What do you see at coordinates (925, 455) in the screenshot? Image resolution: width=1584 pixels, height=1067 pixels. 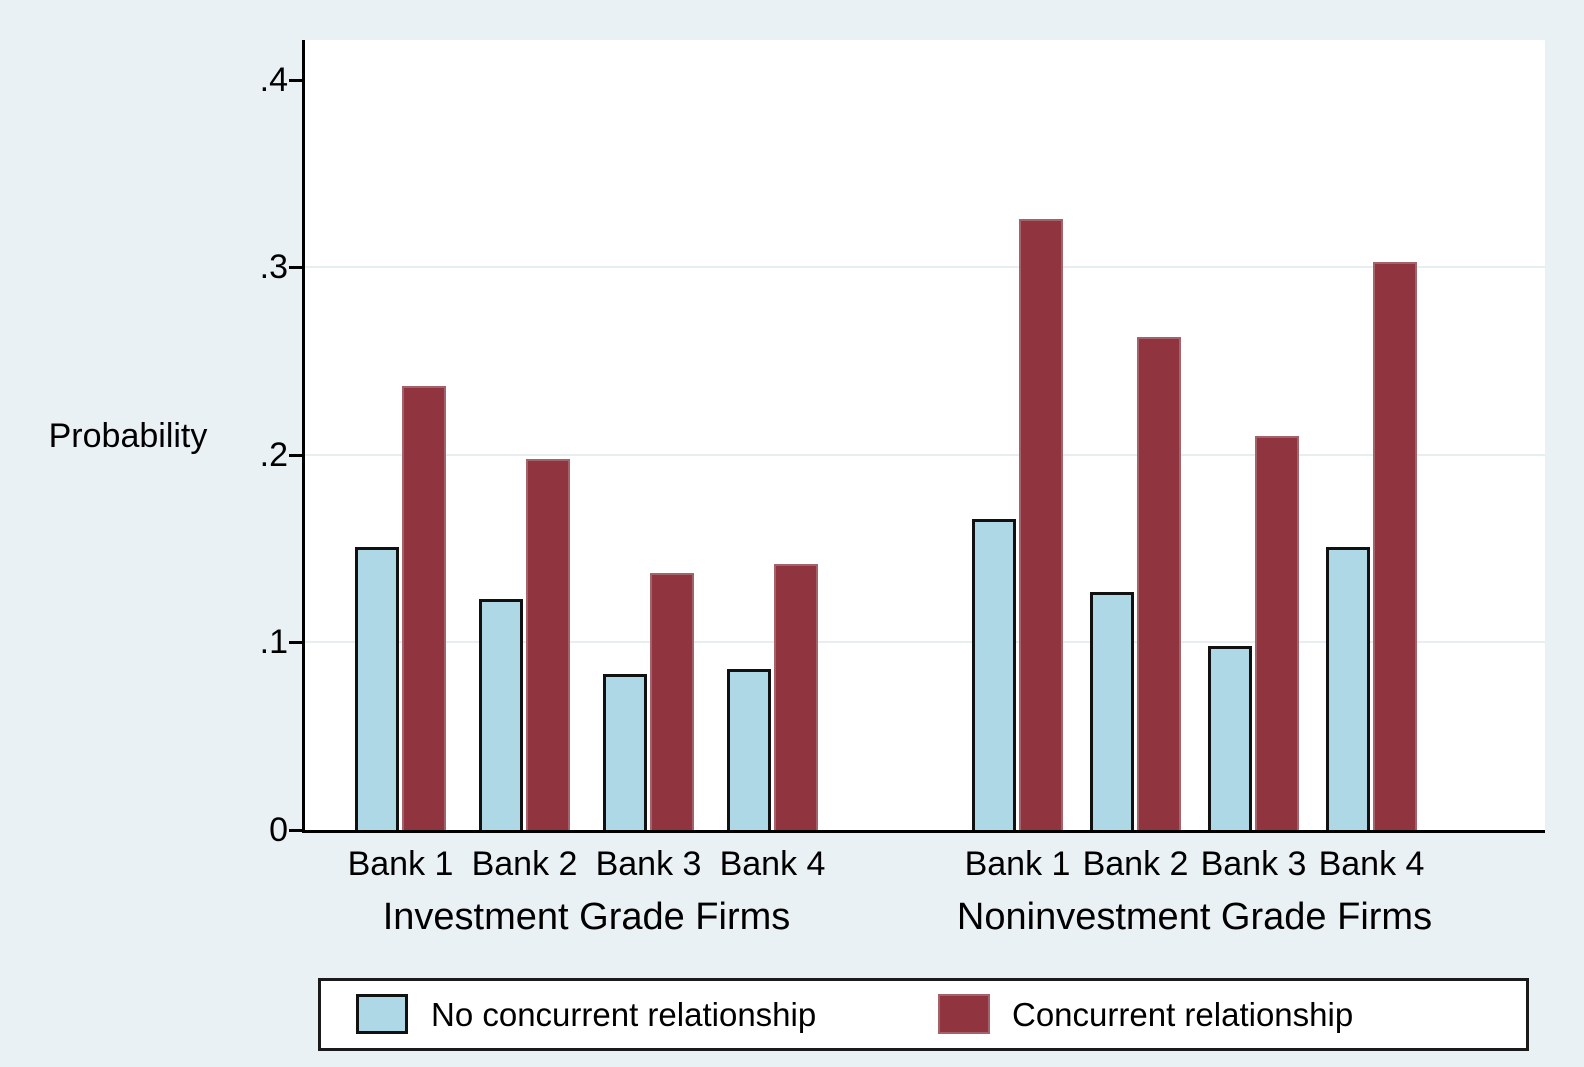 I see `gridline-0.2` at bounding box center [925, 455].